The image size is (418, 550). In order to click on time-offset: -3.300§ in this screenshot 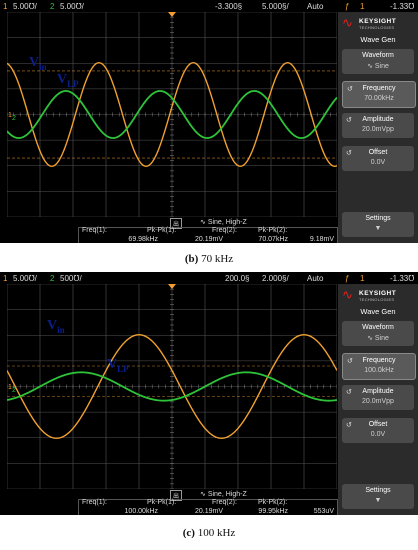, I will do `click(229, 6)`.